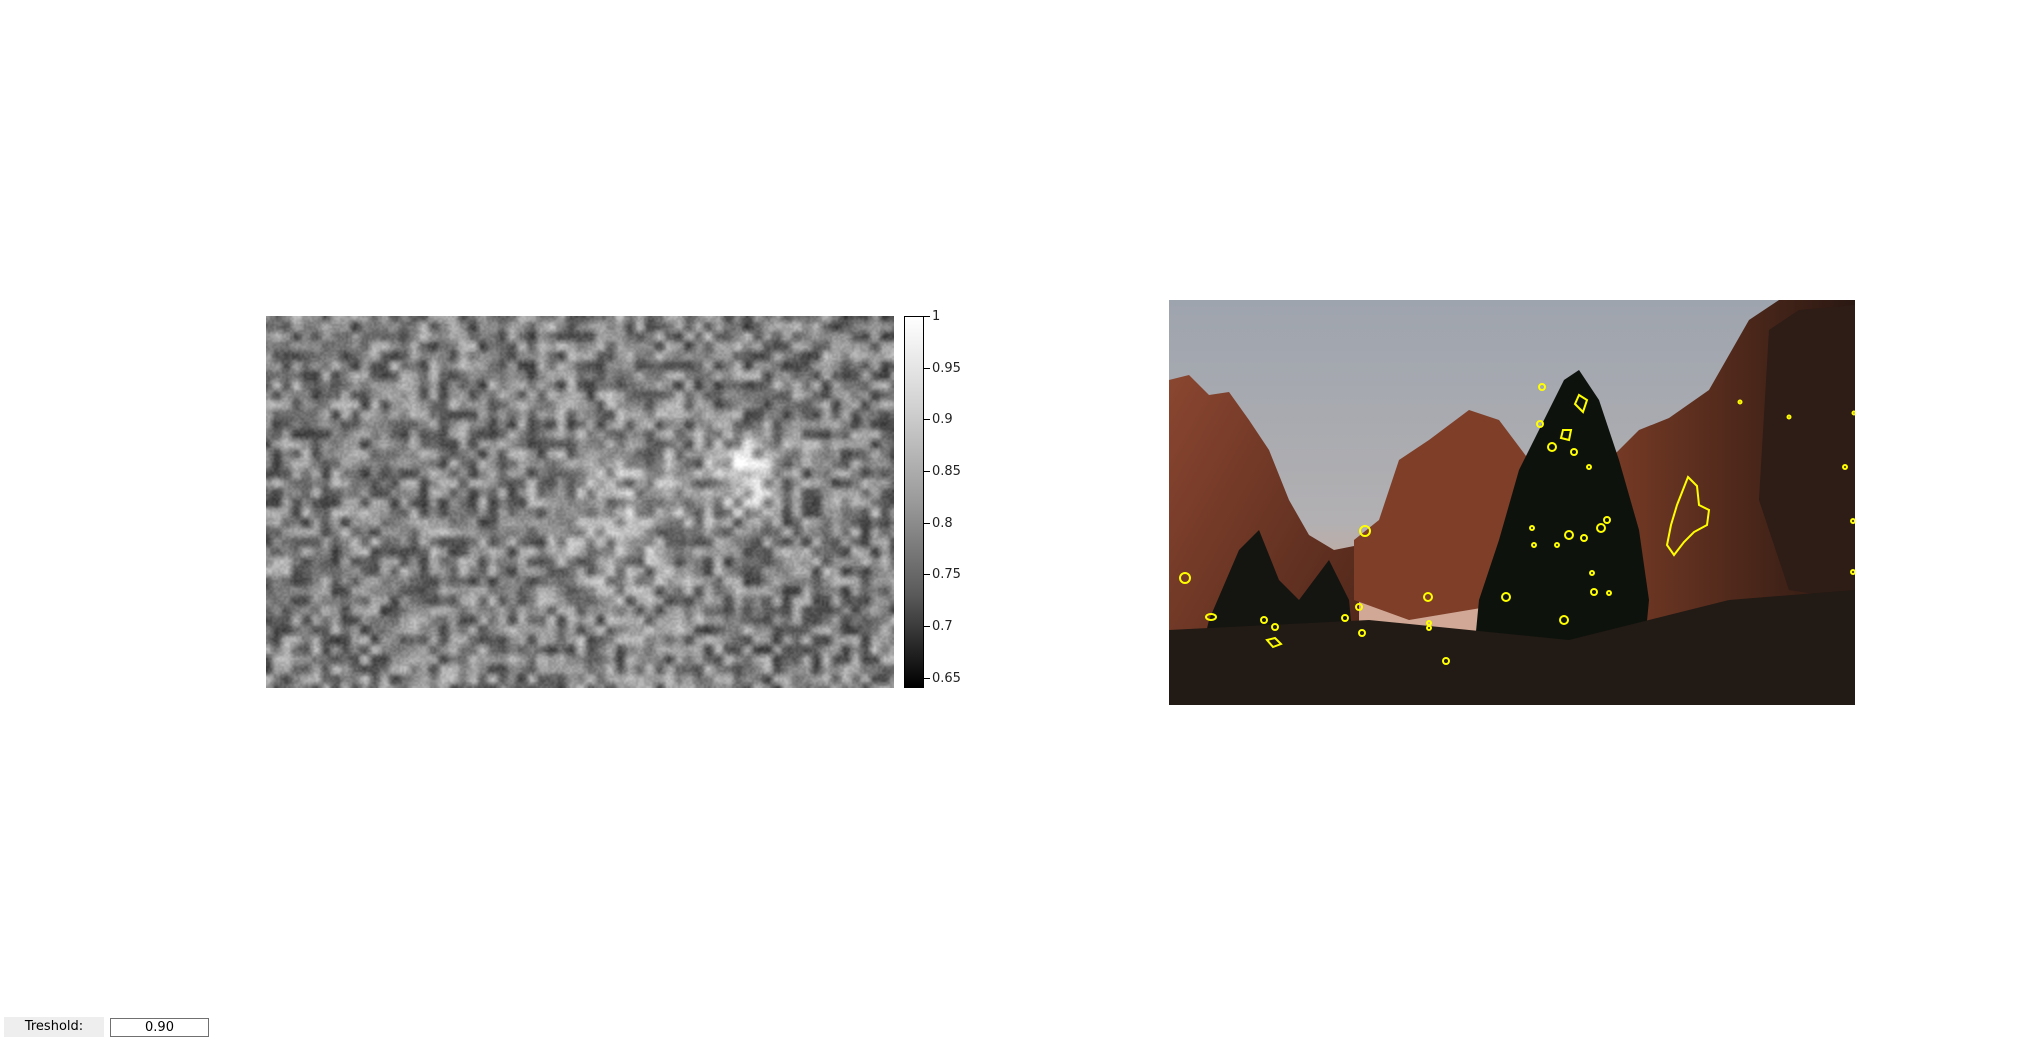 This screenshot has width=2042, height=1038. I want to click on far-right-rock, so click(1807, 452).